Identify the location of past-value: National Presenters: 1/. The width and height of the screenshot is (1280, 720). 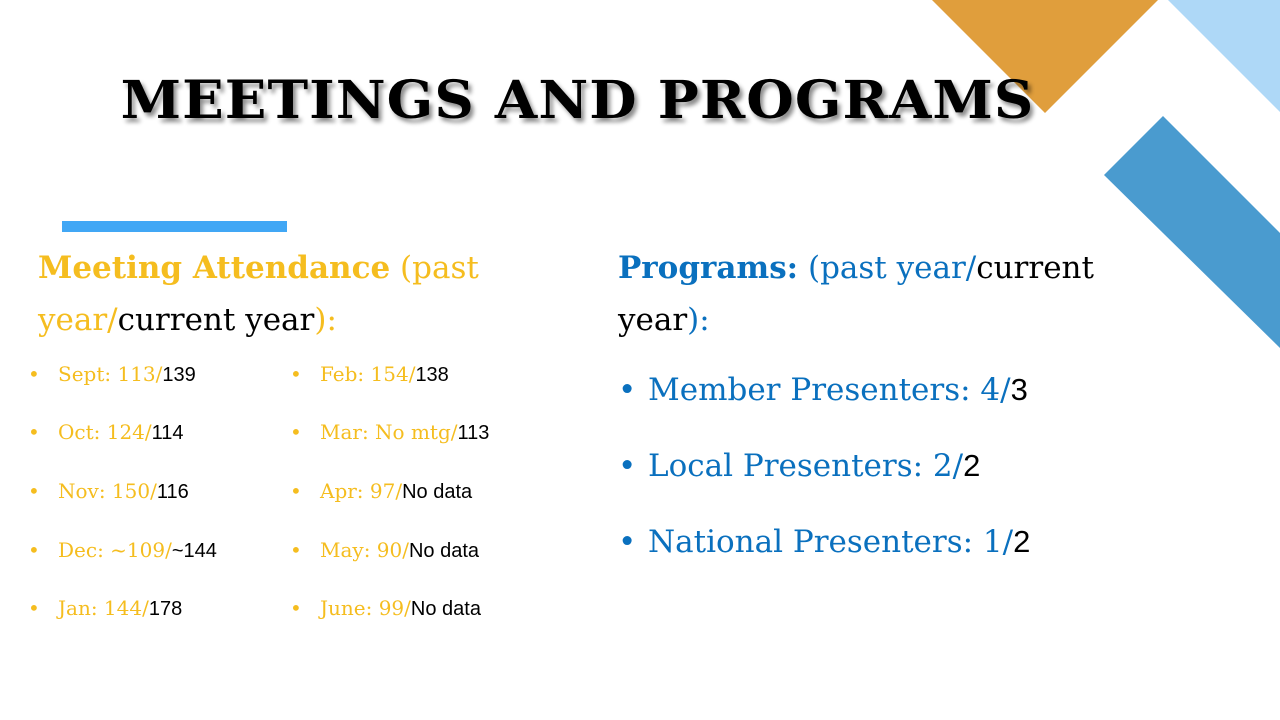
(831, 542).